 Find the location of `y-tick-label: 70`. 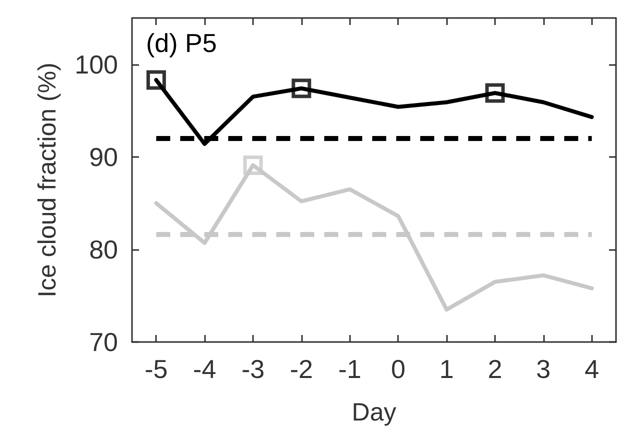

y-tick-label: 70 is located at coordinates (103, 342).